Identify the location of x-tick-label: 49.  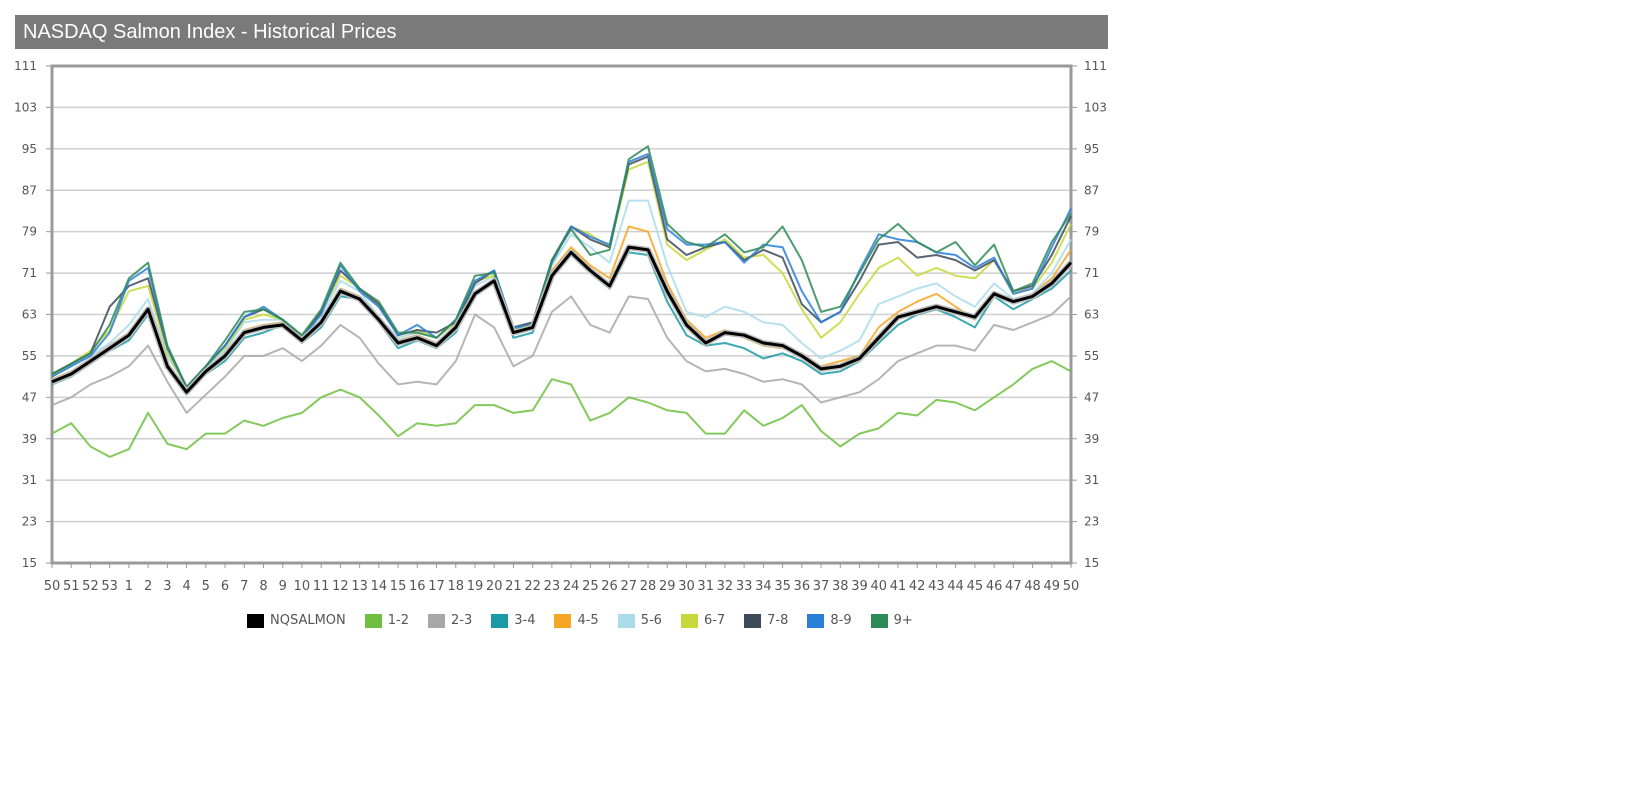
(1052, 586).